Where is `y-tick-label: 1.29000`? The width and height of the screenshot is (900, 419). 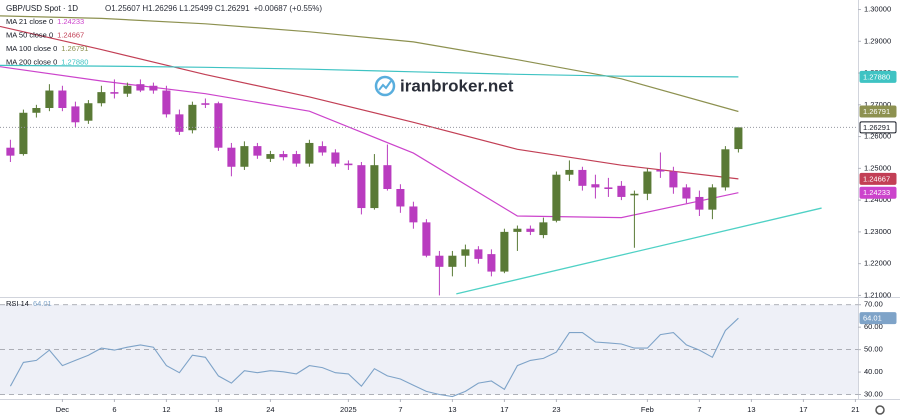
y-tick-label: 1.29000 is located at coordinates (877, 40).